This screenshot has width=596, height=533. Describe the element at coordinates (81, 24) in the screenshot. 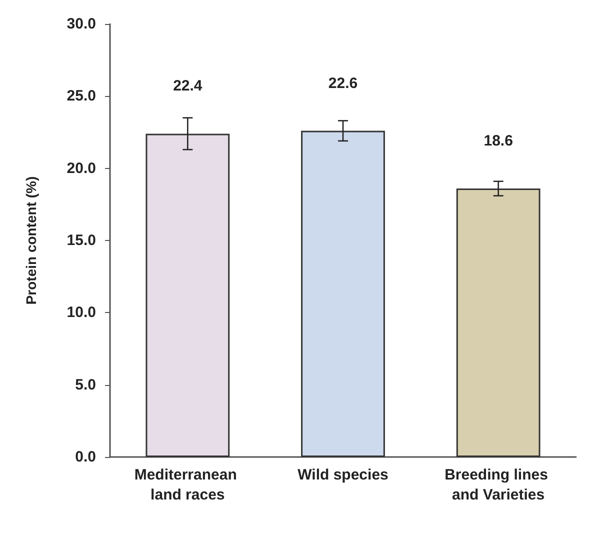

I see `y-tick-label: 30.0` at that location.